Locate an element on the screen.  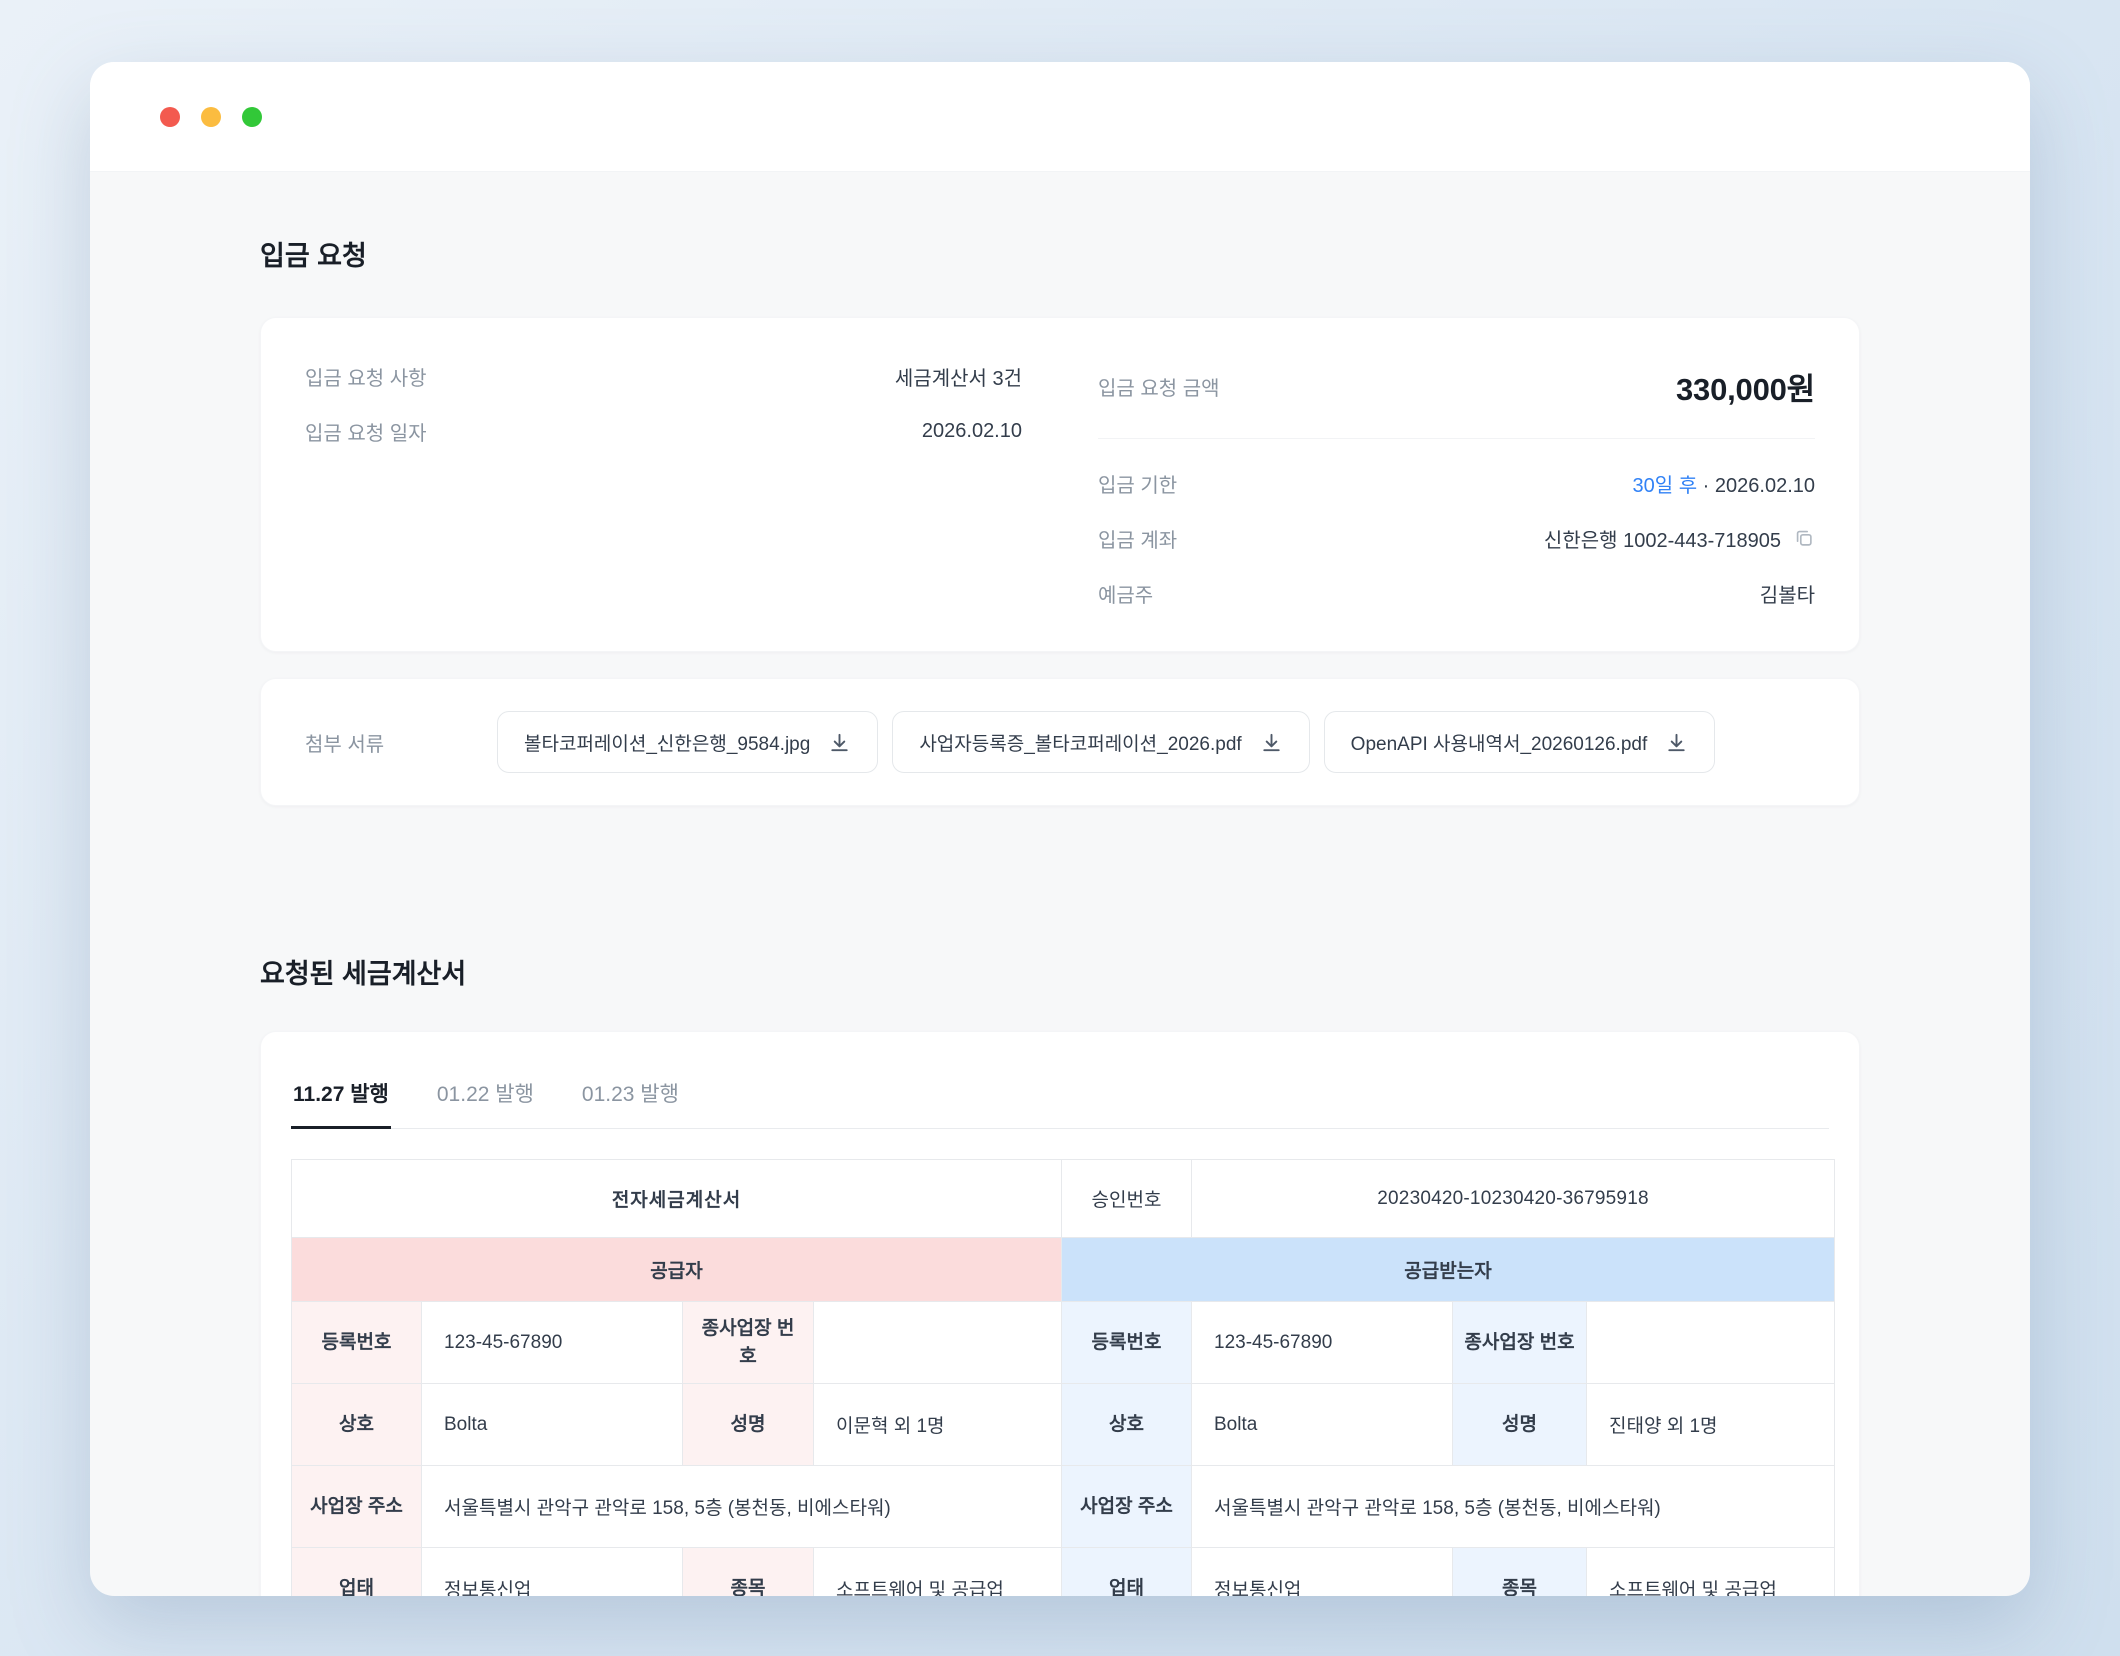
copy-icon is located at coordinates (1804, 538).